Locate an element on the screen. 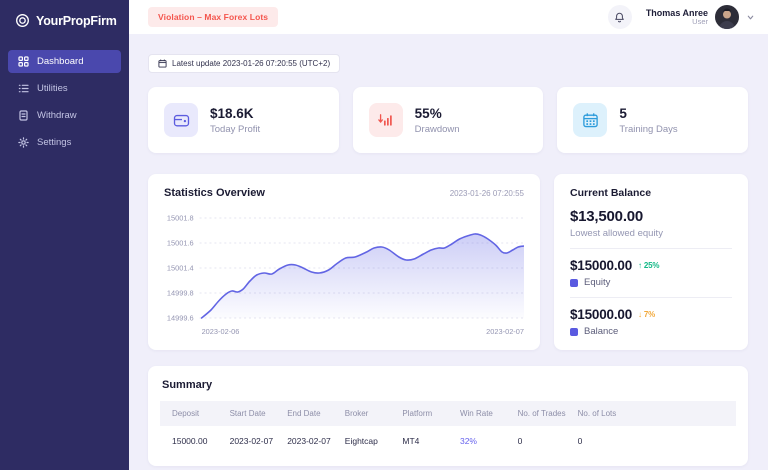 This screenshot has width=768, height=470. wallet-icon-box is located at coordinates (181, 120).